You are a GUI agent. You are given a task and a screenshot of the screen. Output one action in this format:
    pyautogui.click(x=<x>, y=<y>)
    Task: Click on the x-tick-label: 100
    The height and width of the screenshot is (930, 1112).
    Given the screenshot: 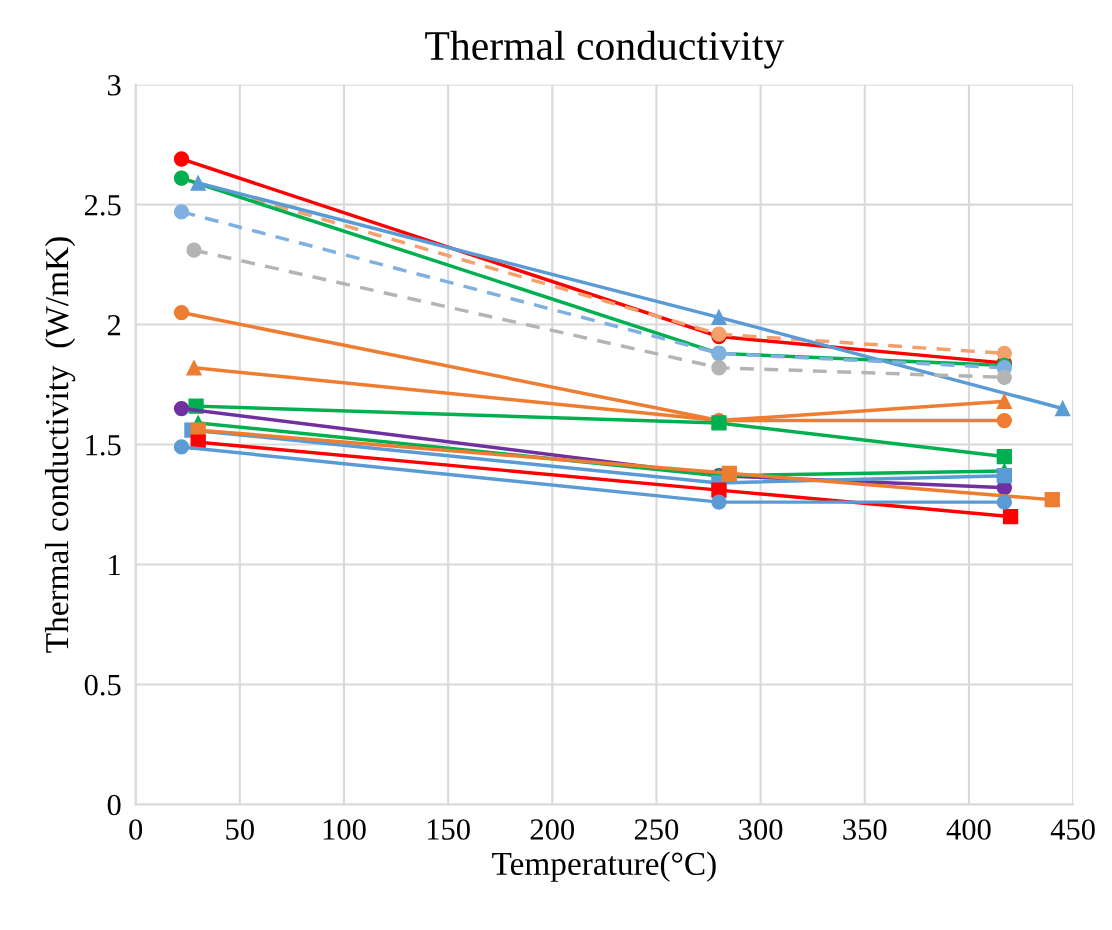 What is the action you would take?
    pyautogui.click(x=344, y=829)
    